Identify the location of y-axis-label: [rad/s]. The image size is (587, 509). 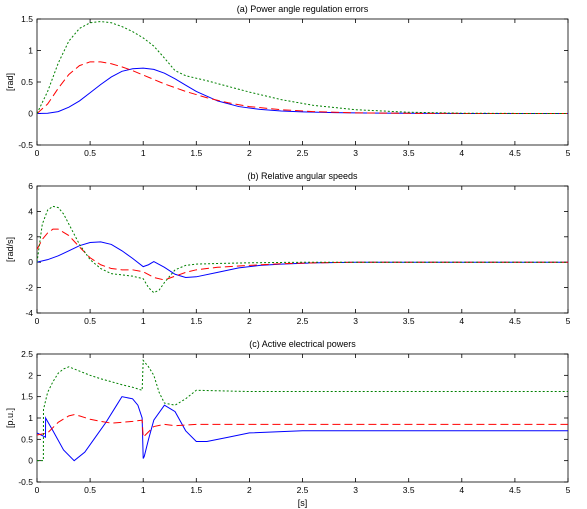
(10, 249).